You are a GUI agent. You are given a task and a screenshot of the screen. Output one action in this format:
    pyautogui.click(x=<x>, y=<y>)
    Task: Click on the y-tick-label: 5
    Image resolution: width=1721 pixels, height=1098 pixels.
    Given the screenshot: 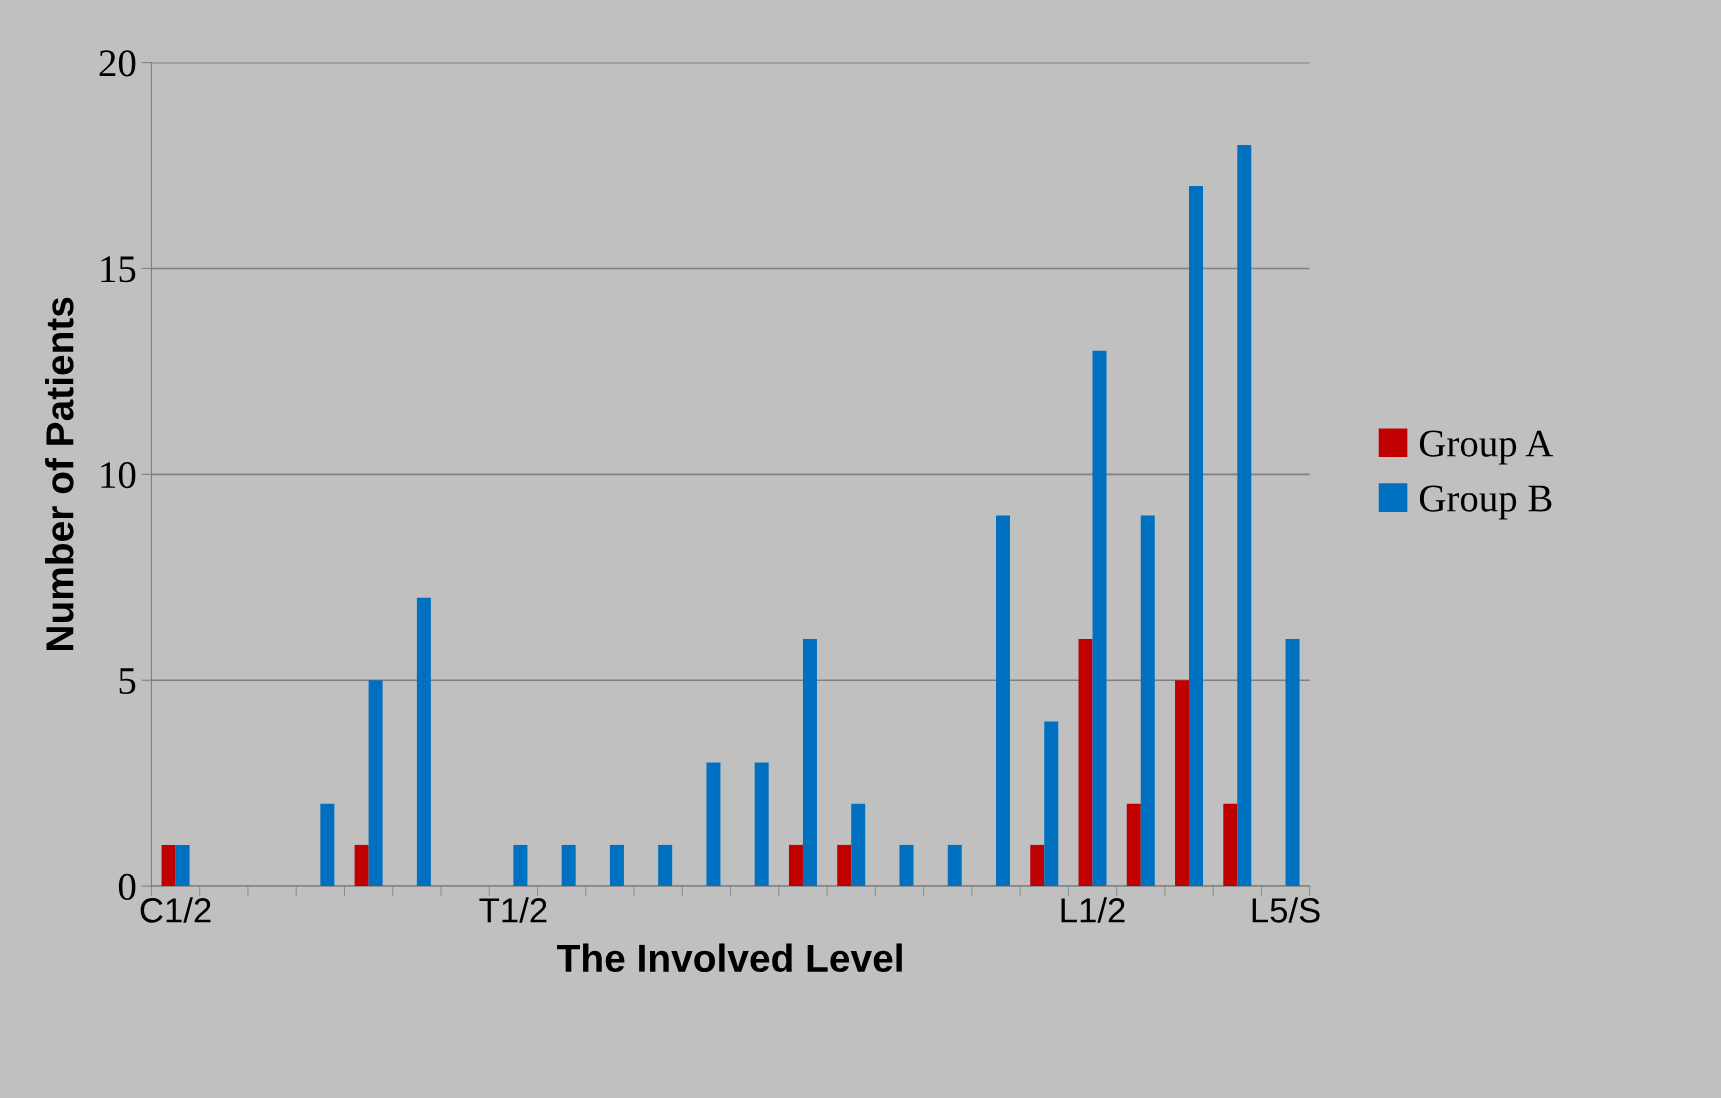 What is the action you would take?
    pyautogui.click(x=127, y=681)
    